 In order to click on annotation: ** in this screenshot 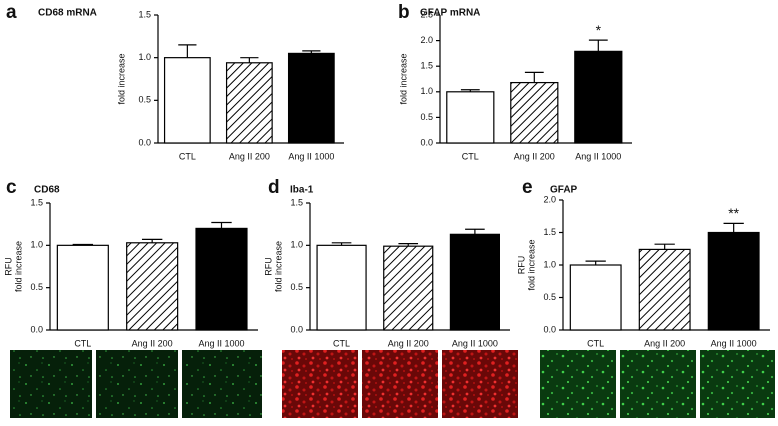, I will do `click(733, 213)`.